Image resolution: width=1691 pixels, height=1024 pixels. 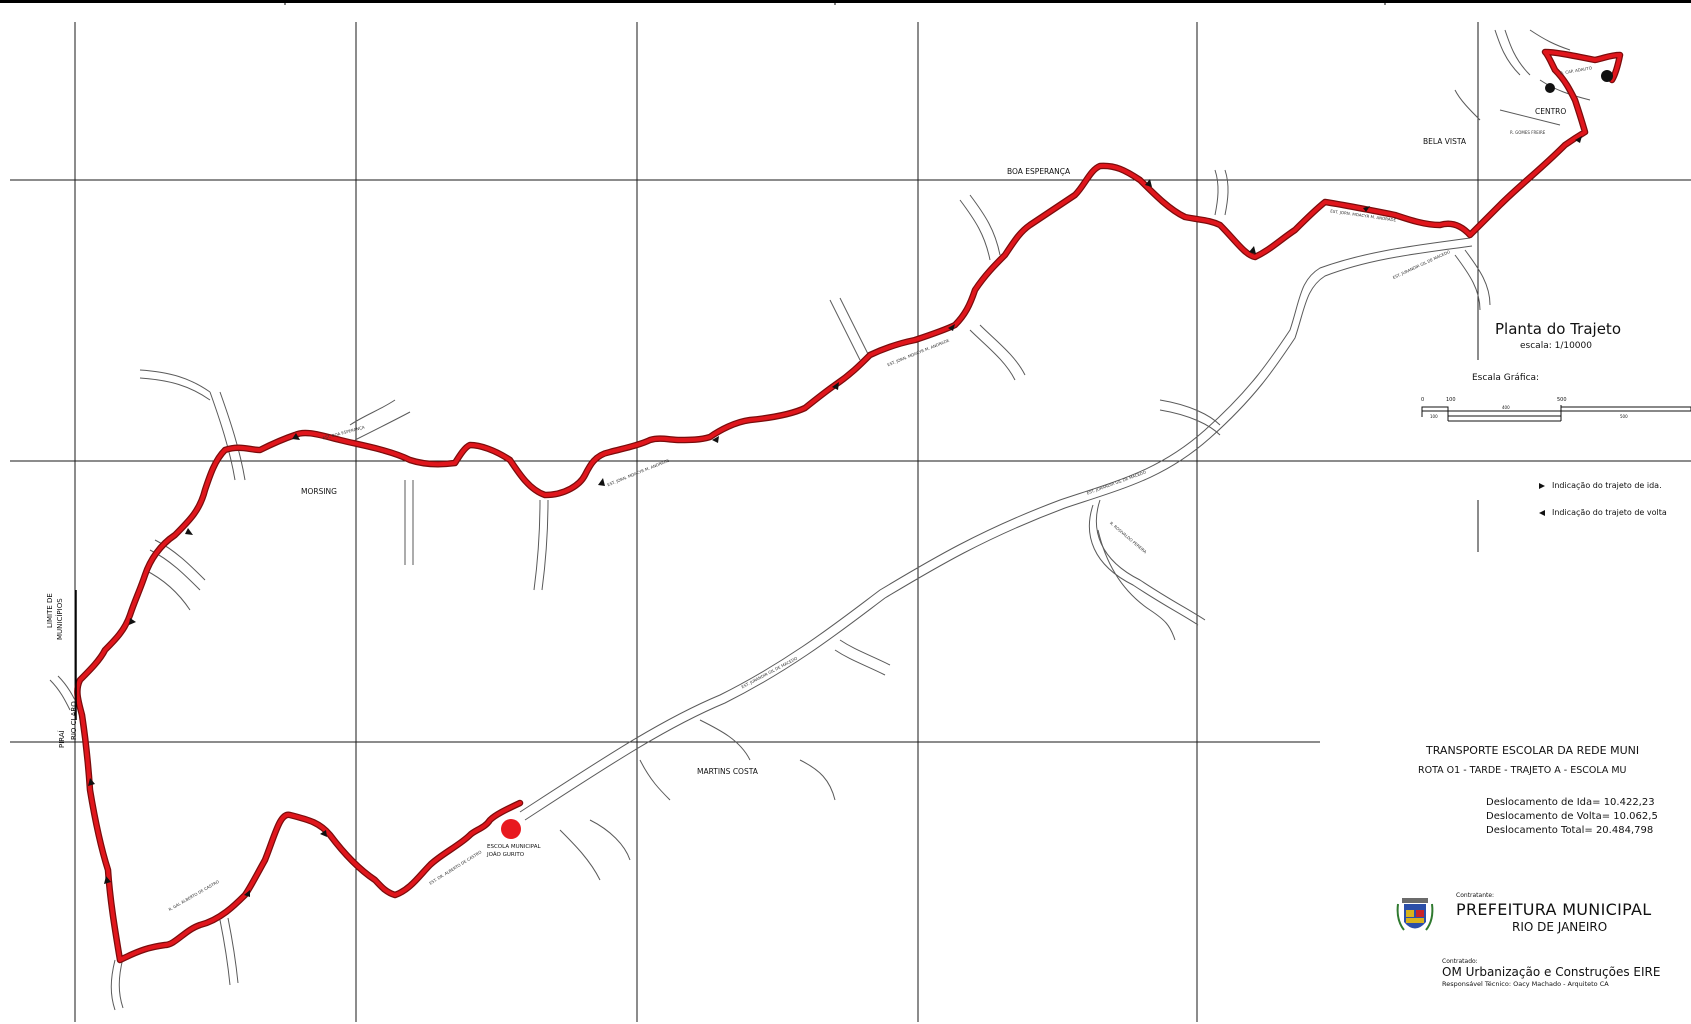 I want to click on project-heading: TRANSPORTE ESCOLAR DA REDE MUNI, so click(x=1533, y=750).